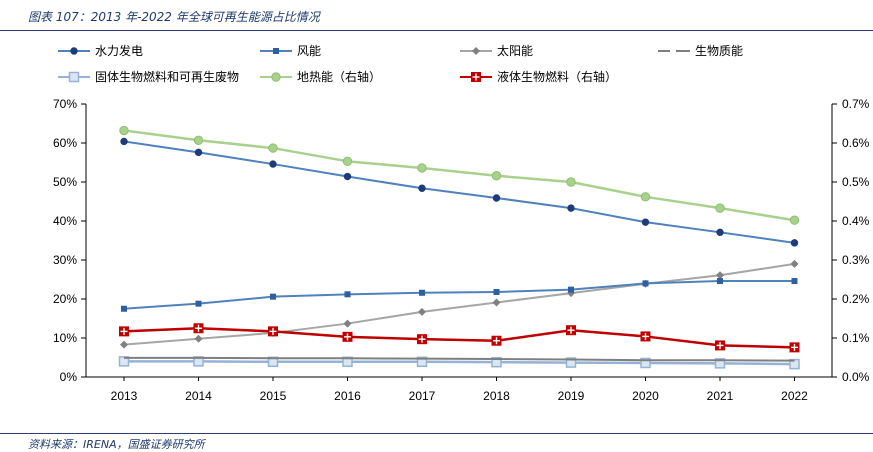 The height and width of the screenshot is (452, 873). What do you see at coordinates (515, 50) in the screenshot?
I see `legend-label: 太阳能` at bounding box center [515, 50].